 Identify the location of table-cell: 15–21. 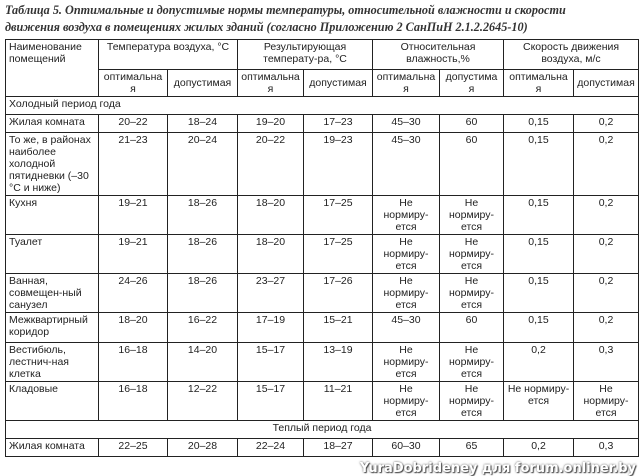
(338, 327).